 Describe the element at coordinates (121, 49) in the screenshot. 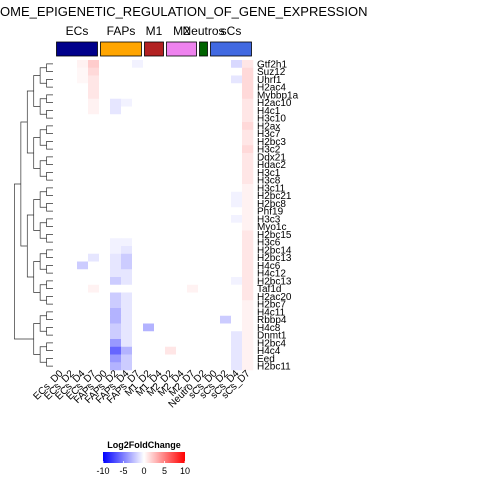

I see `group-bar-faps` at that location.